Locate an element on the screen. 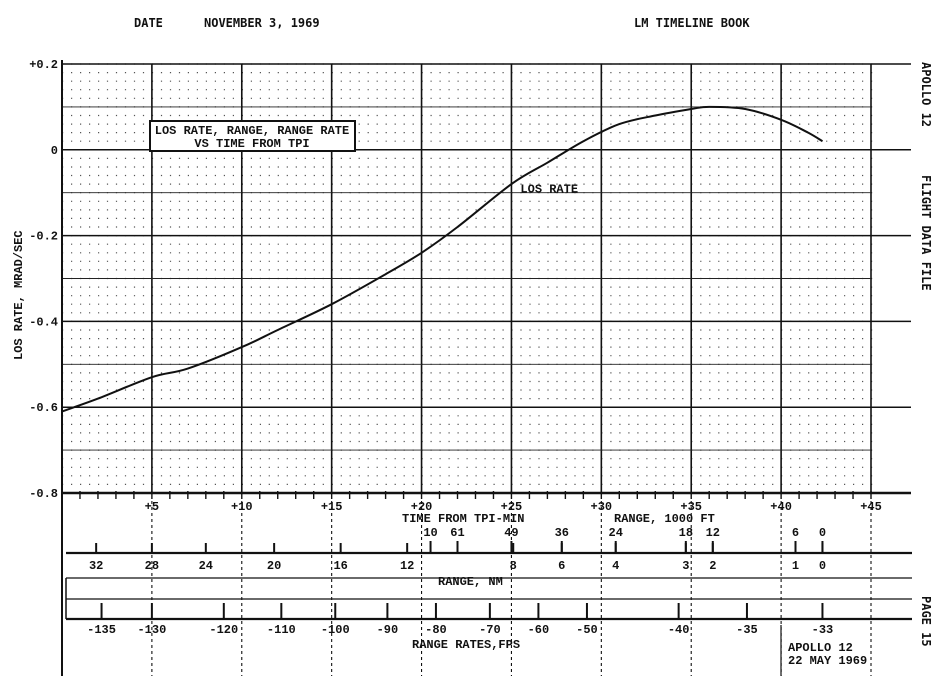 The image size is (949, 691). range-kft-tick-label: 12 is located at coordinates (713, 533).